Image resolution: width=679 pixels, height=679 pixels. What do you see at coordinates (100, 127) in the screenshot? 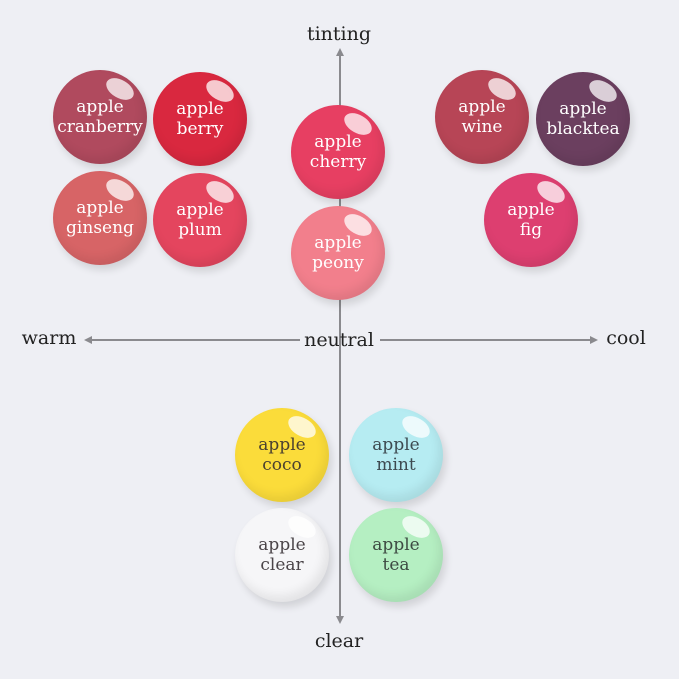
I see `shade-line2: cranberry` at bounding box center [100, 127].